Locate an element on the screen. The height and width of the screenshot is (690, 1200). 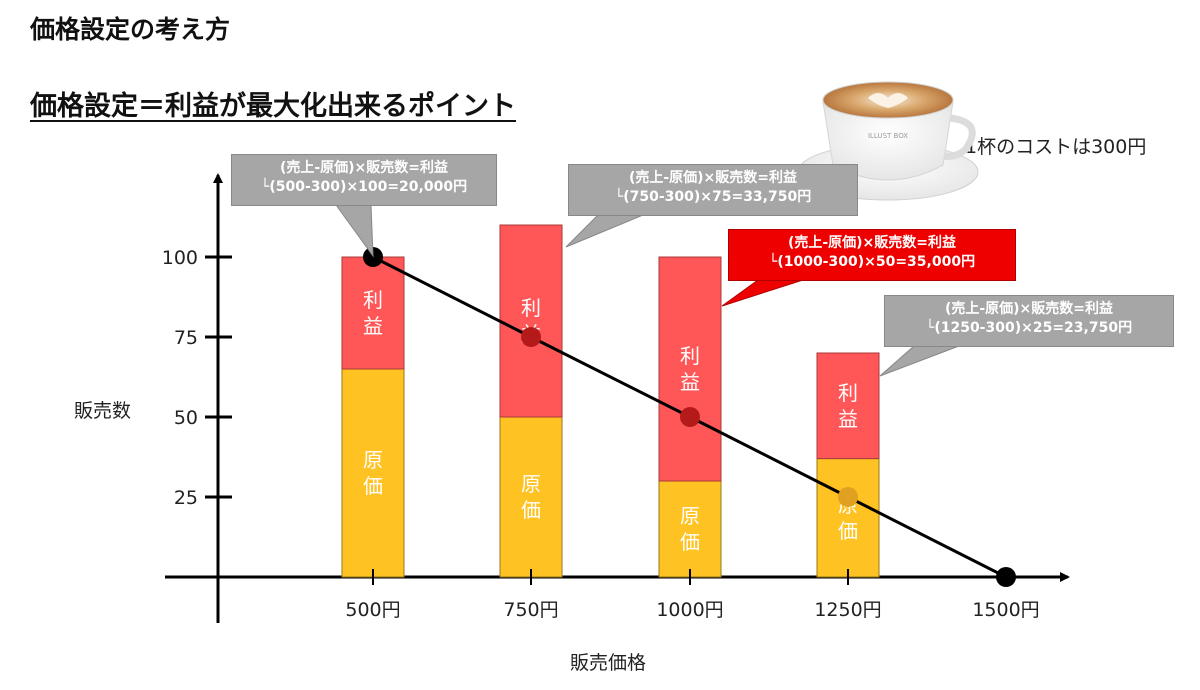
profit-callout: (売上-原価)×販売数=利益 └(1250-300)×25=23,750円 is located at coordinates (1029, 321).